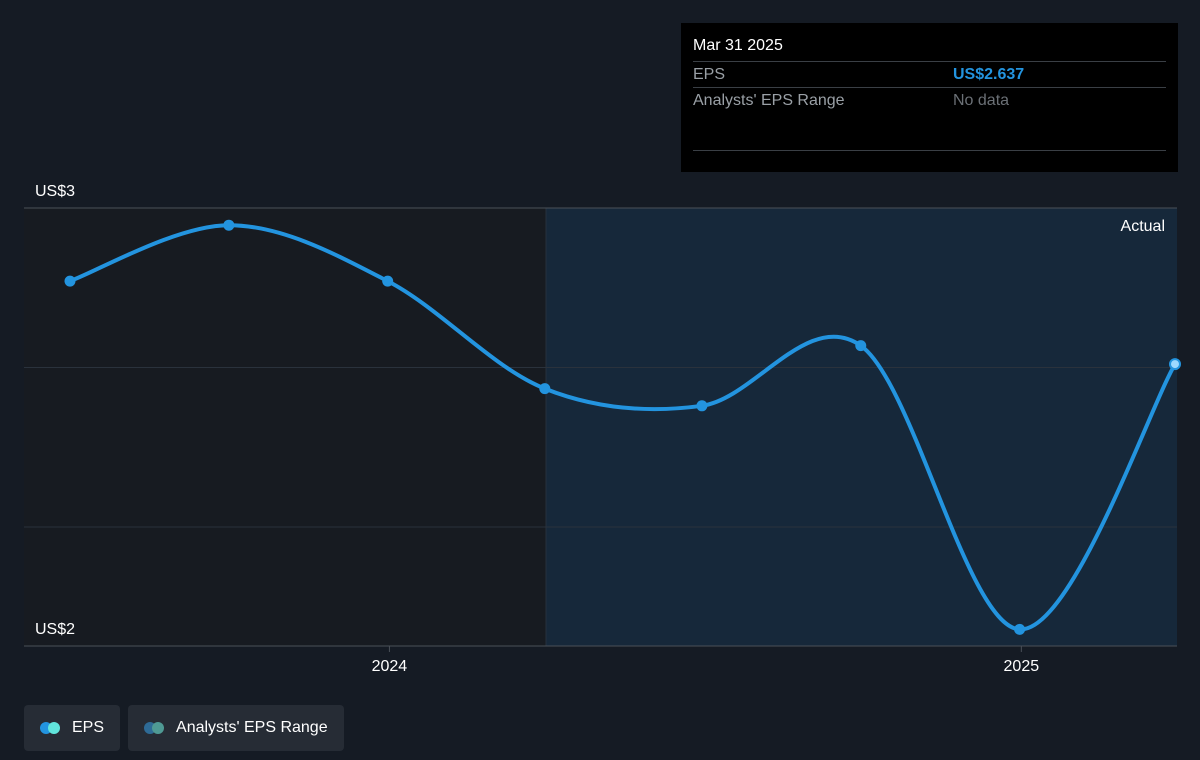  I want to click on y-tick-label: US$2, so click(55, 629).